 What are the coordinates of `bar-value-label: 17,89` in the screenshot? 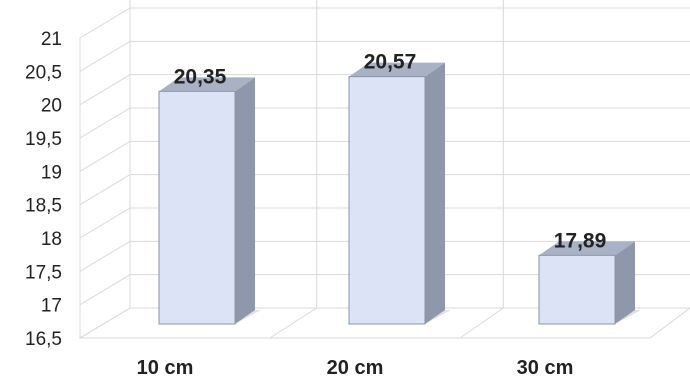 It's located at (580, 240).